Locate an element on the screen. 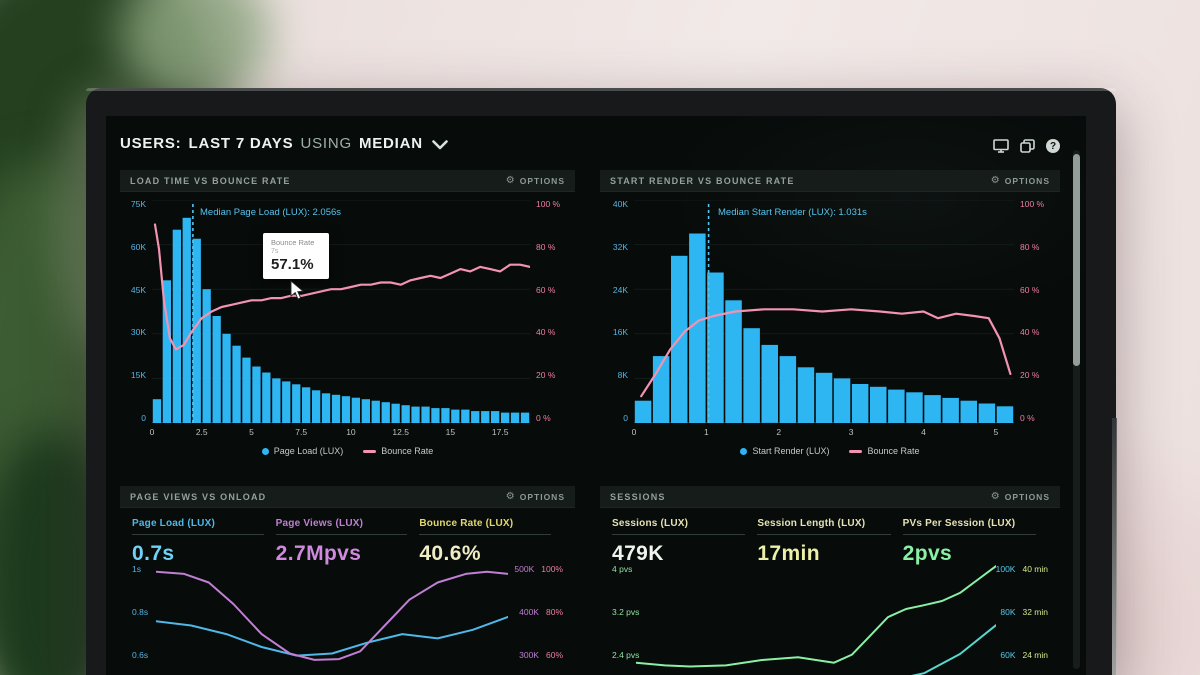 The width and height of the screenshot is (1200, 675). y-tick: 0 % is located at coordinates (1027, 417).